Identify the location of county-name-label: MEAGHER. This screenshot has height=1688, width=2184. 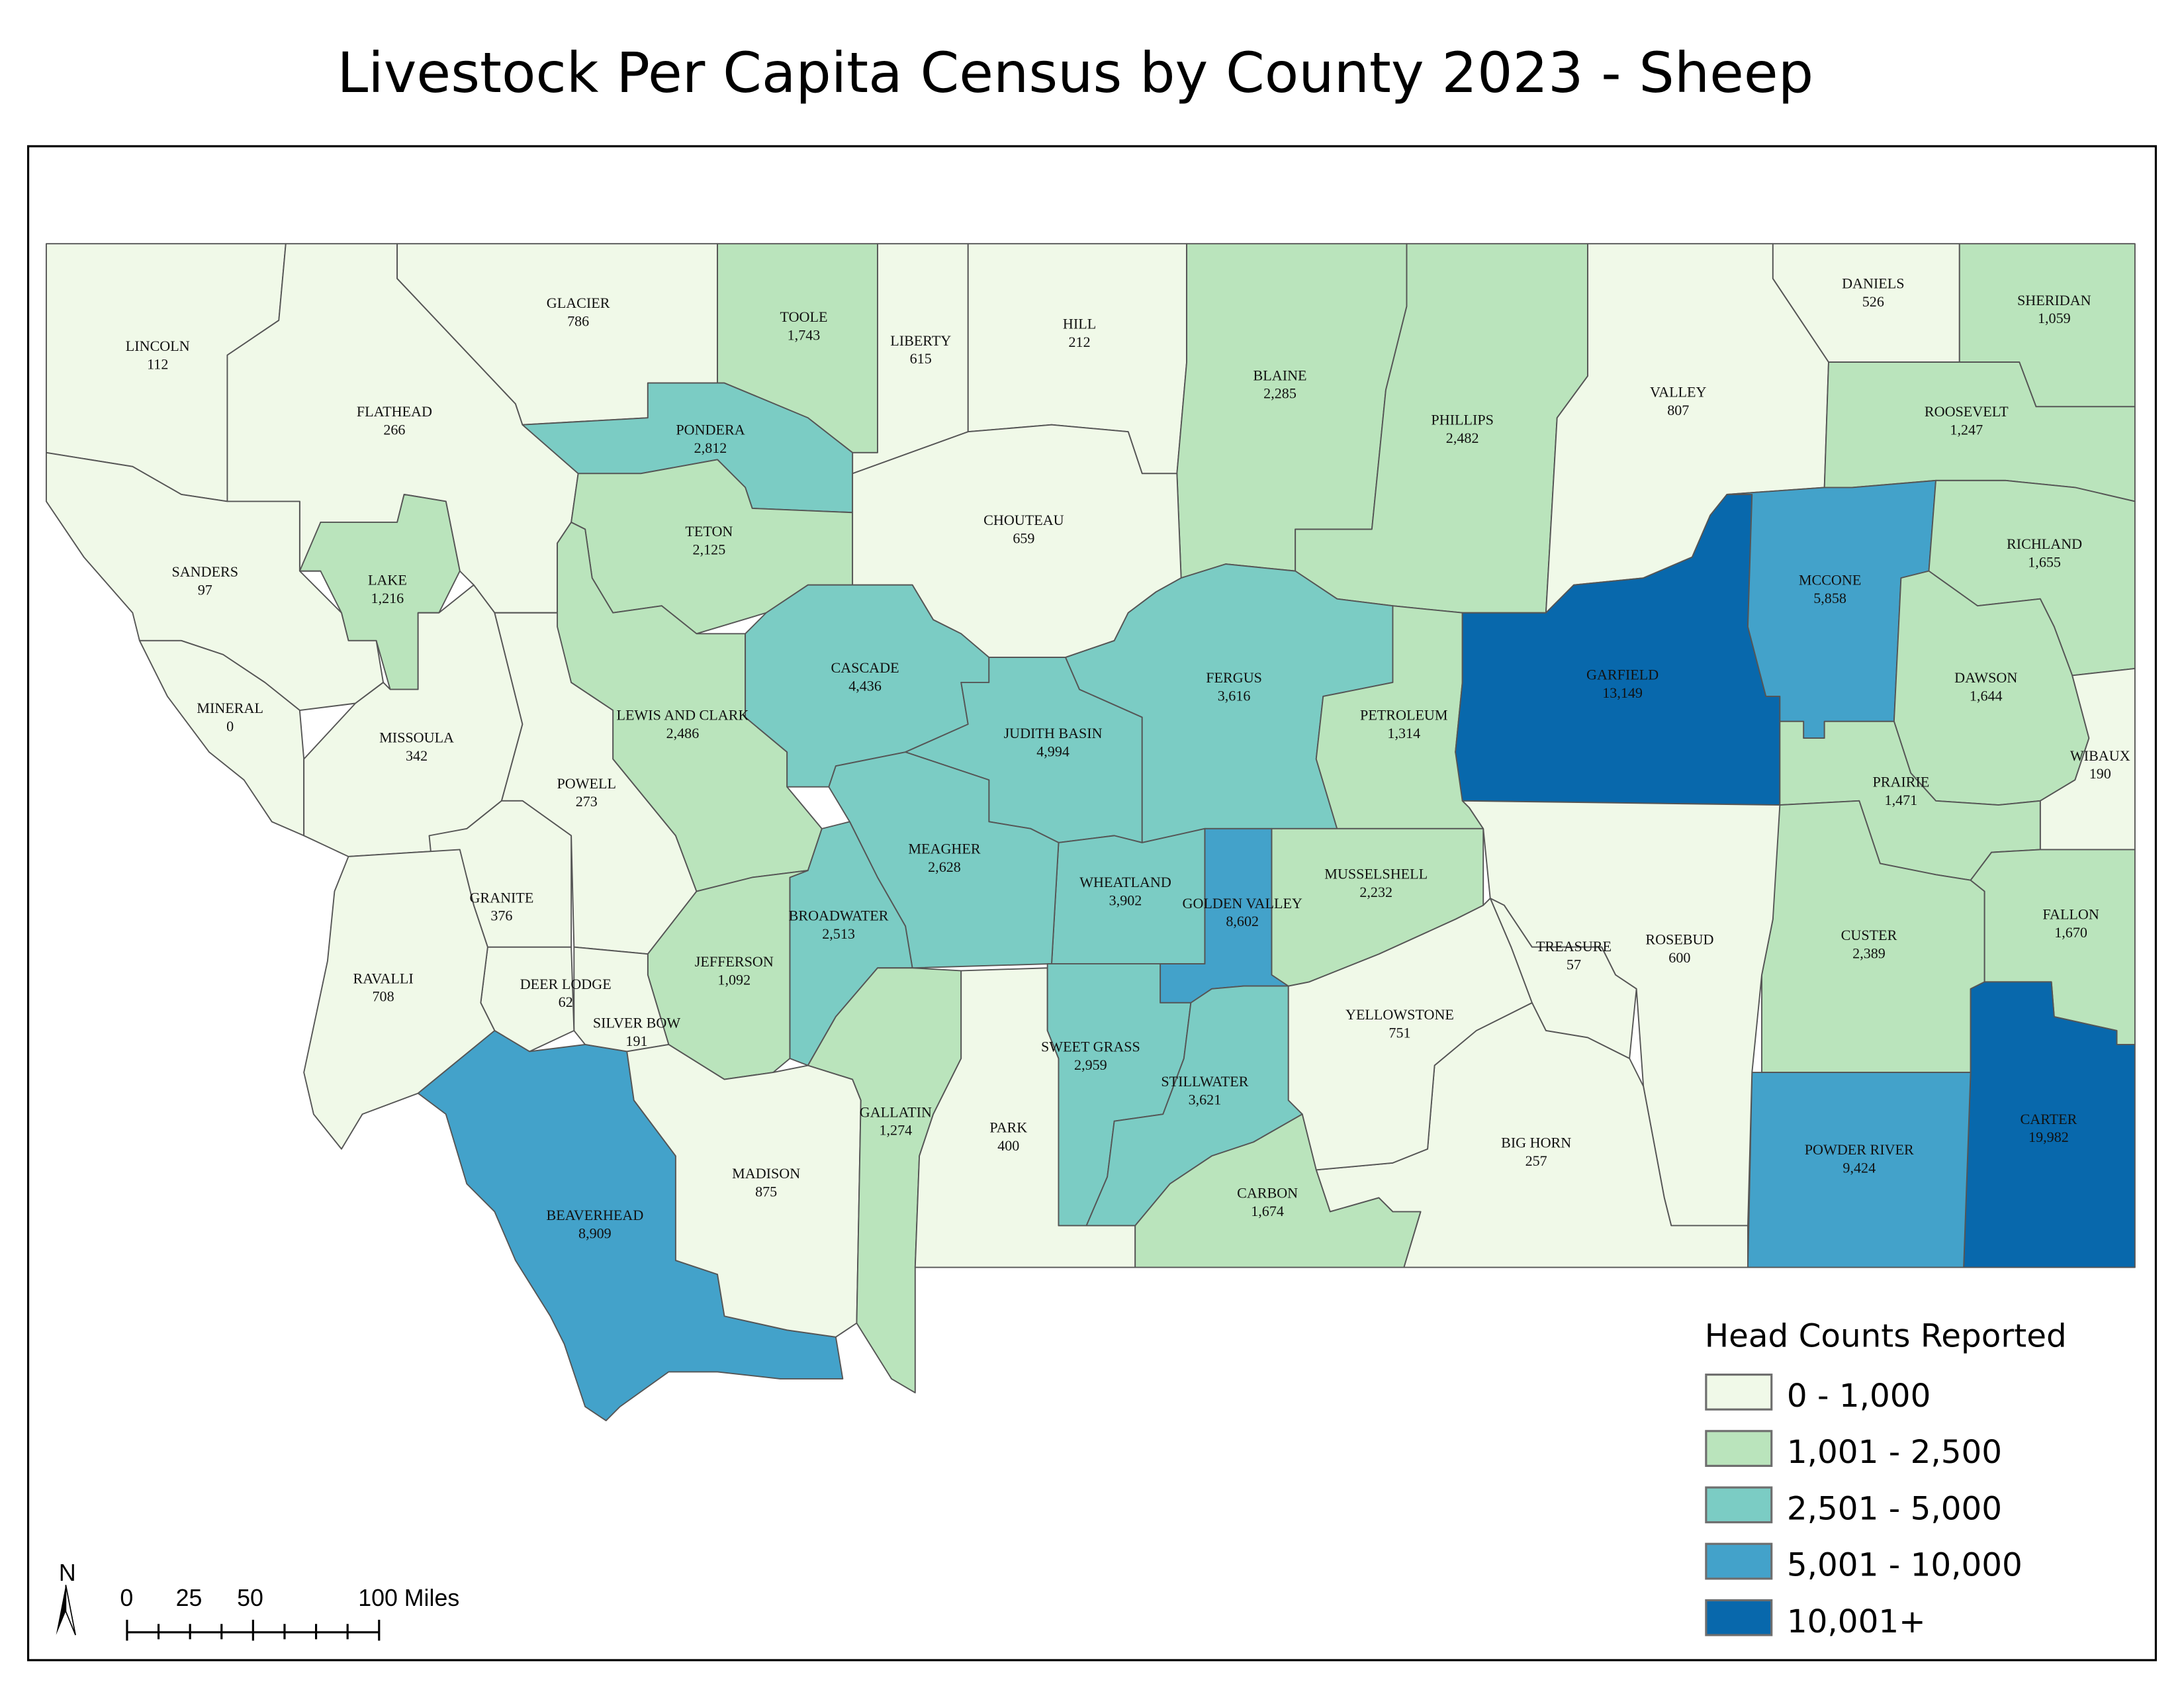
(944, 849).